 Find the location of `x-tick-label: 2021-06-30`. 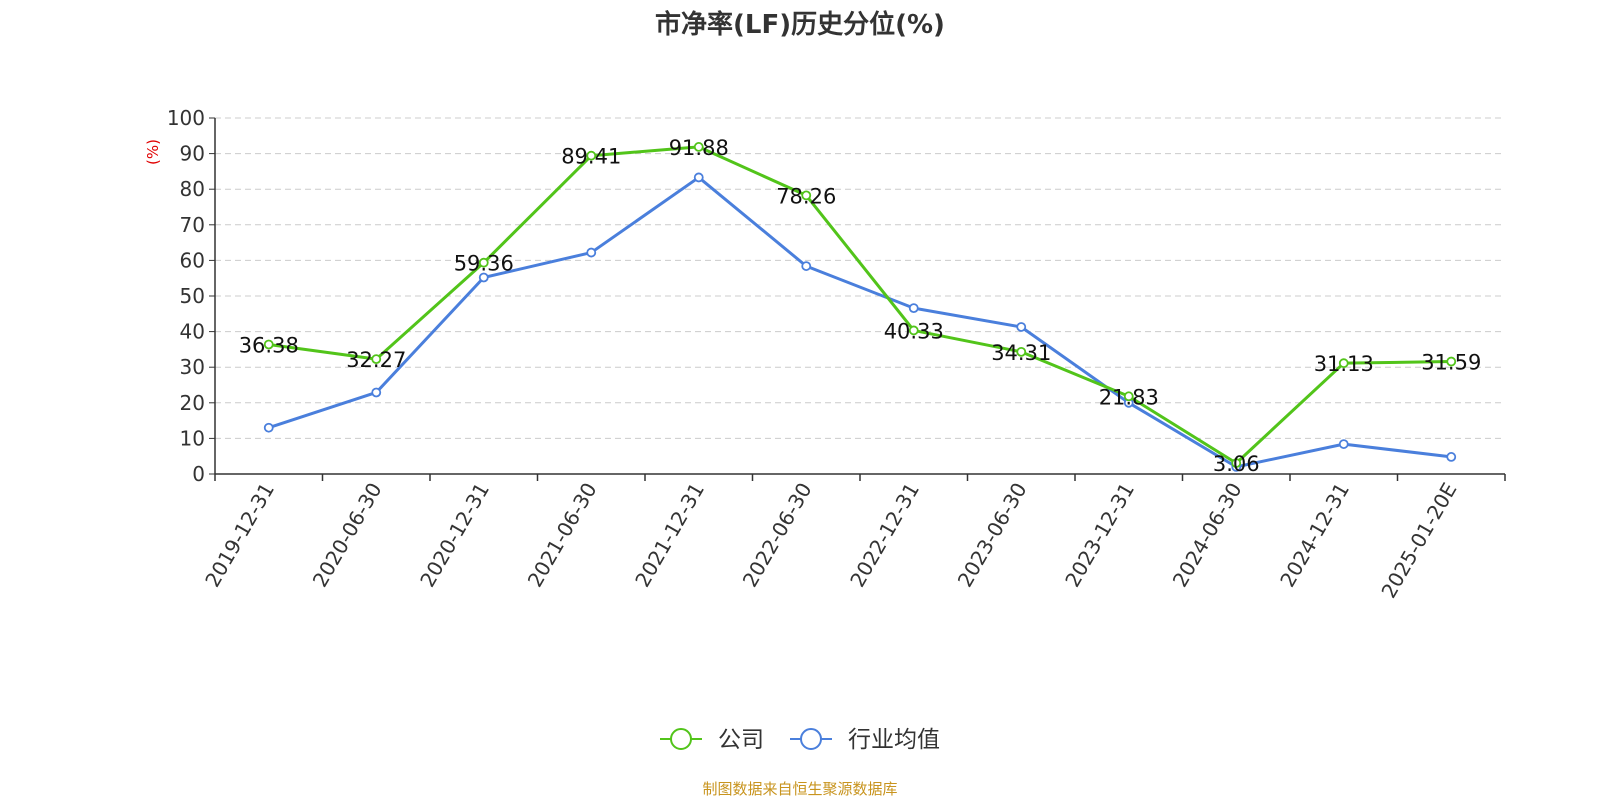

x-tick-label: 2021-06-30 is located at coordinates (562, 535).